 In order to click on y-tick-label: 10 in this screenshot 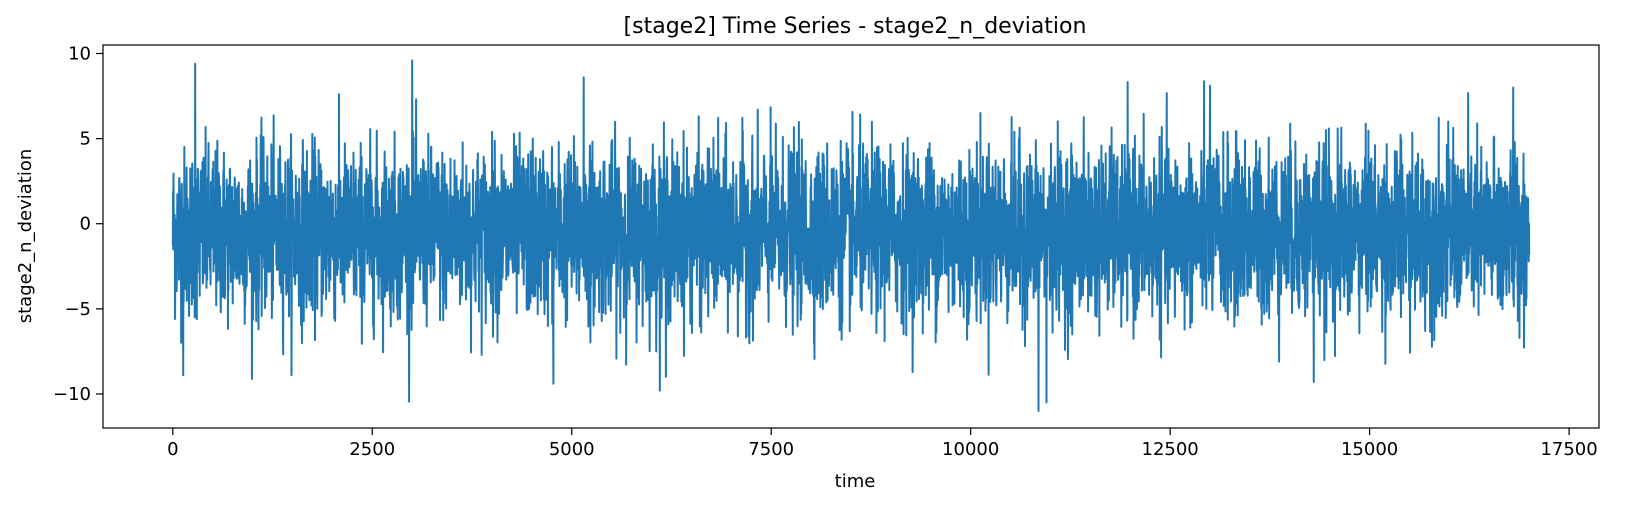, I will do `click(79, 54)`.